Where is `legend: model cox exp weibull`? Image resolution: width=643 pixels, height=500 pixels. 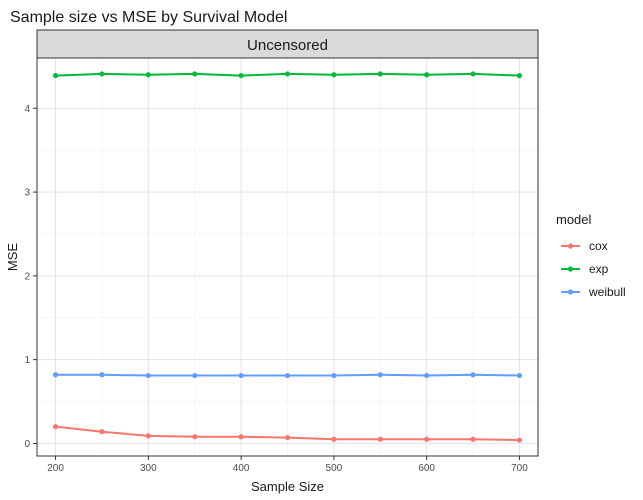
legend: model cox exp weibull is located at coordinates (591, 255).